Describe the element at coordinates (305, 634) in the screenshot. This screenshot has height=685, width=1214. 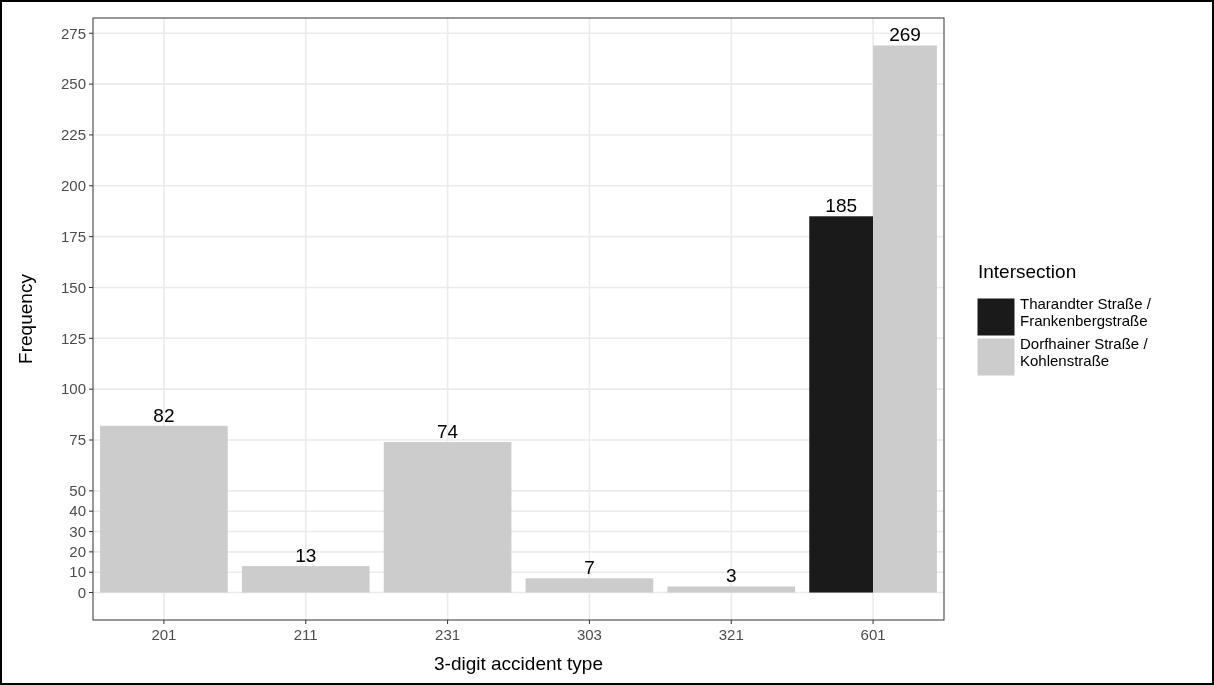
I see `x-tick-label: 211` at that location.